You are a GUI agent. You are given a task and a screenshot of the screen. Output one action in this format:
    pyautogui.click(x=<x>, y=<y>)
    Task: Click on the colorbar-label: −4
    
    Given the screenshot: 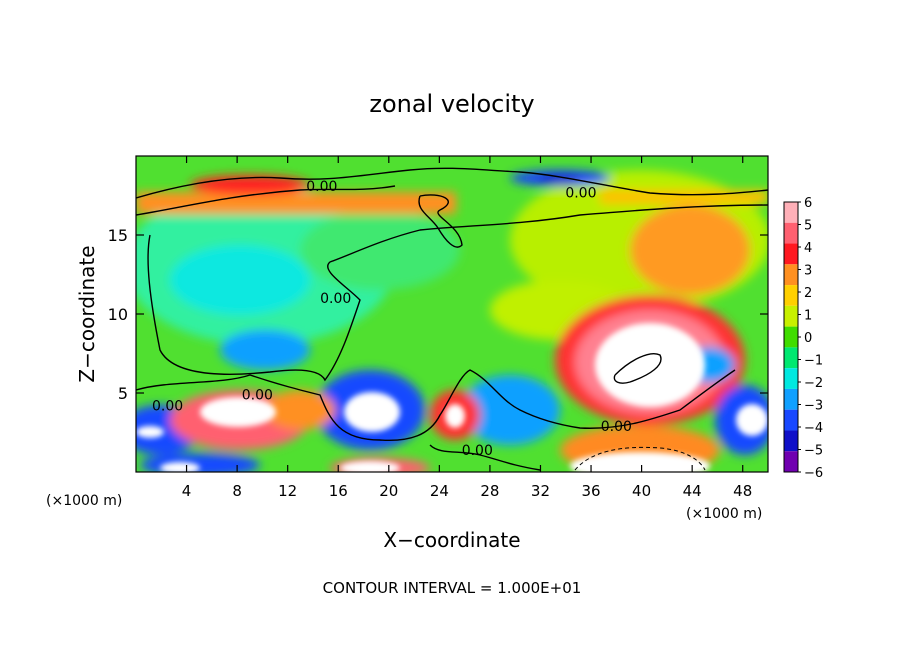 What is the action you would take?
    pyautogui.click(x=813, y=428)
    